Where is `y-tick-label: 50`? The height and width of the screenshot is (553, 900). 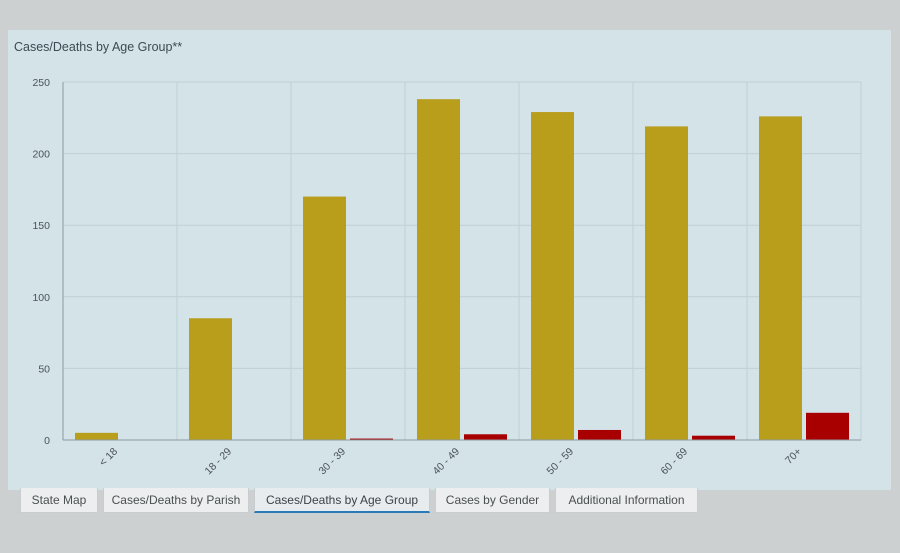 y-tick-label: 50 is located at coordinates (44, 369).